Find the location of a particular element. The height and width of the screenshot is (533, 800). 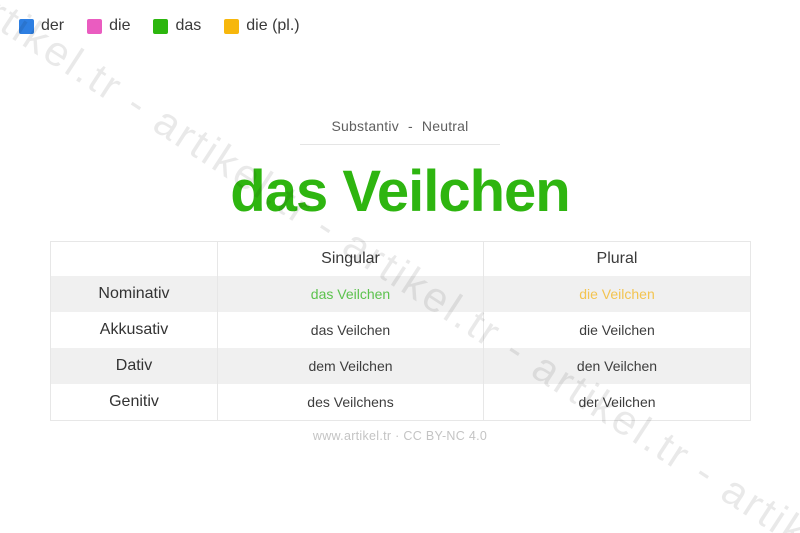

column-header-singular: Singular is located at coordinates (350, 258).